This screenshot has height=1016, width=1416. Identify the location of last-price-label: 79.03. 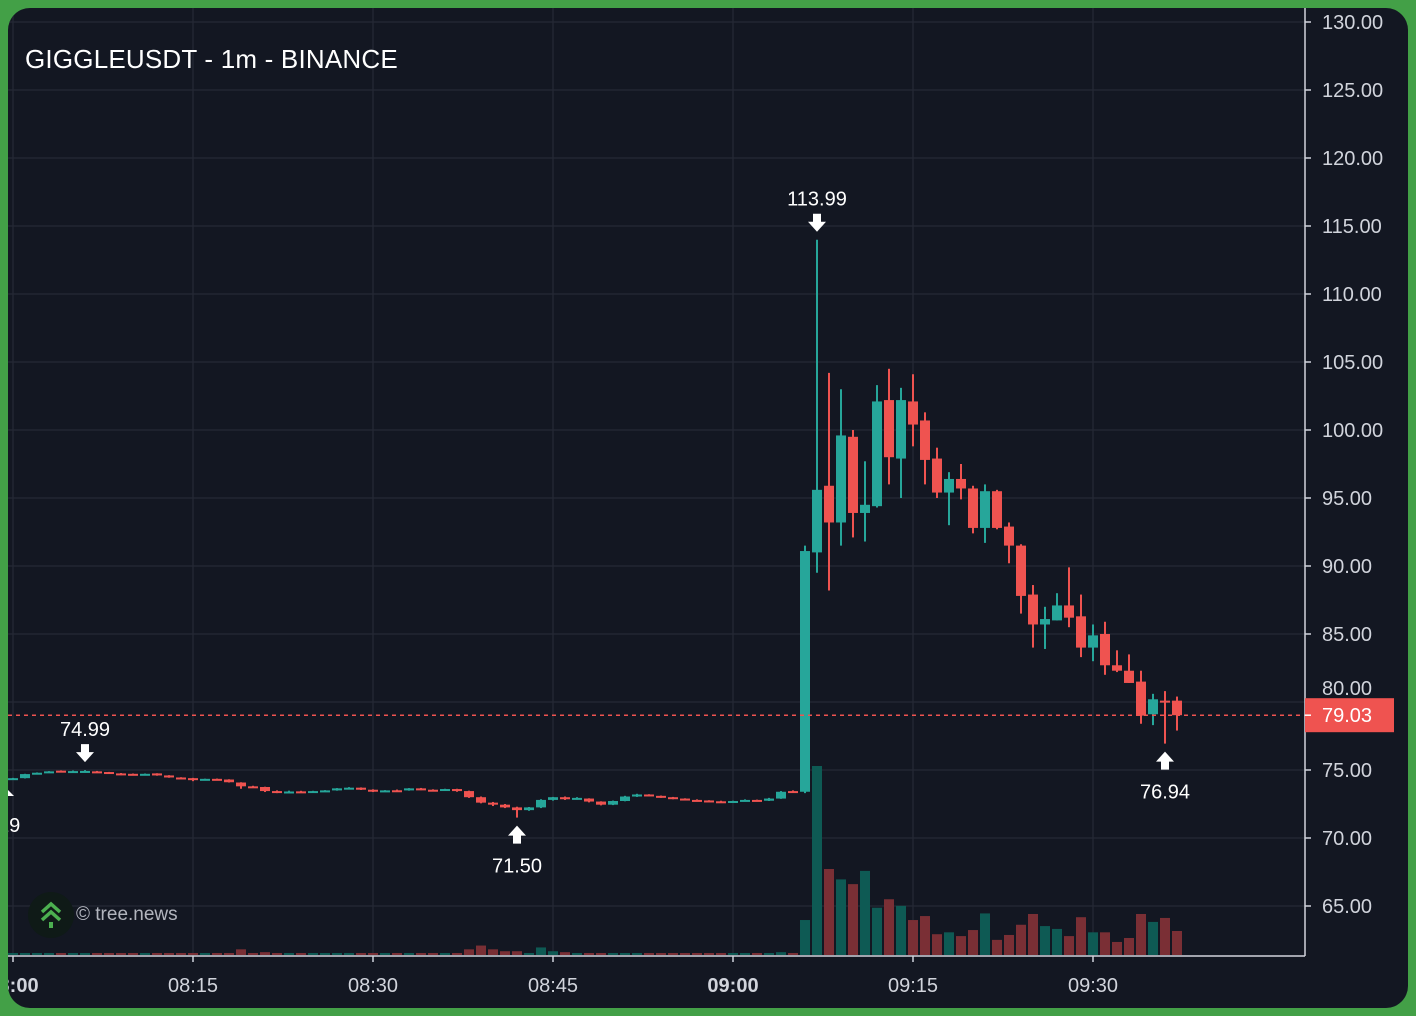
(1347, 716).